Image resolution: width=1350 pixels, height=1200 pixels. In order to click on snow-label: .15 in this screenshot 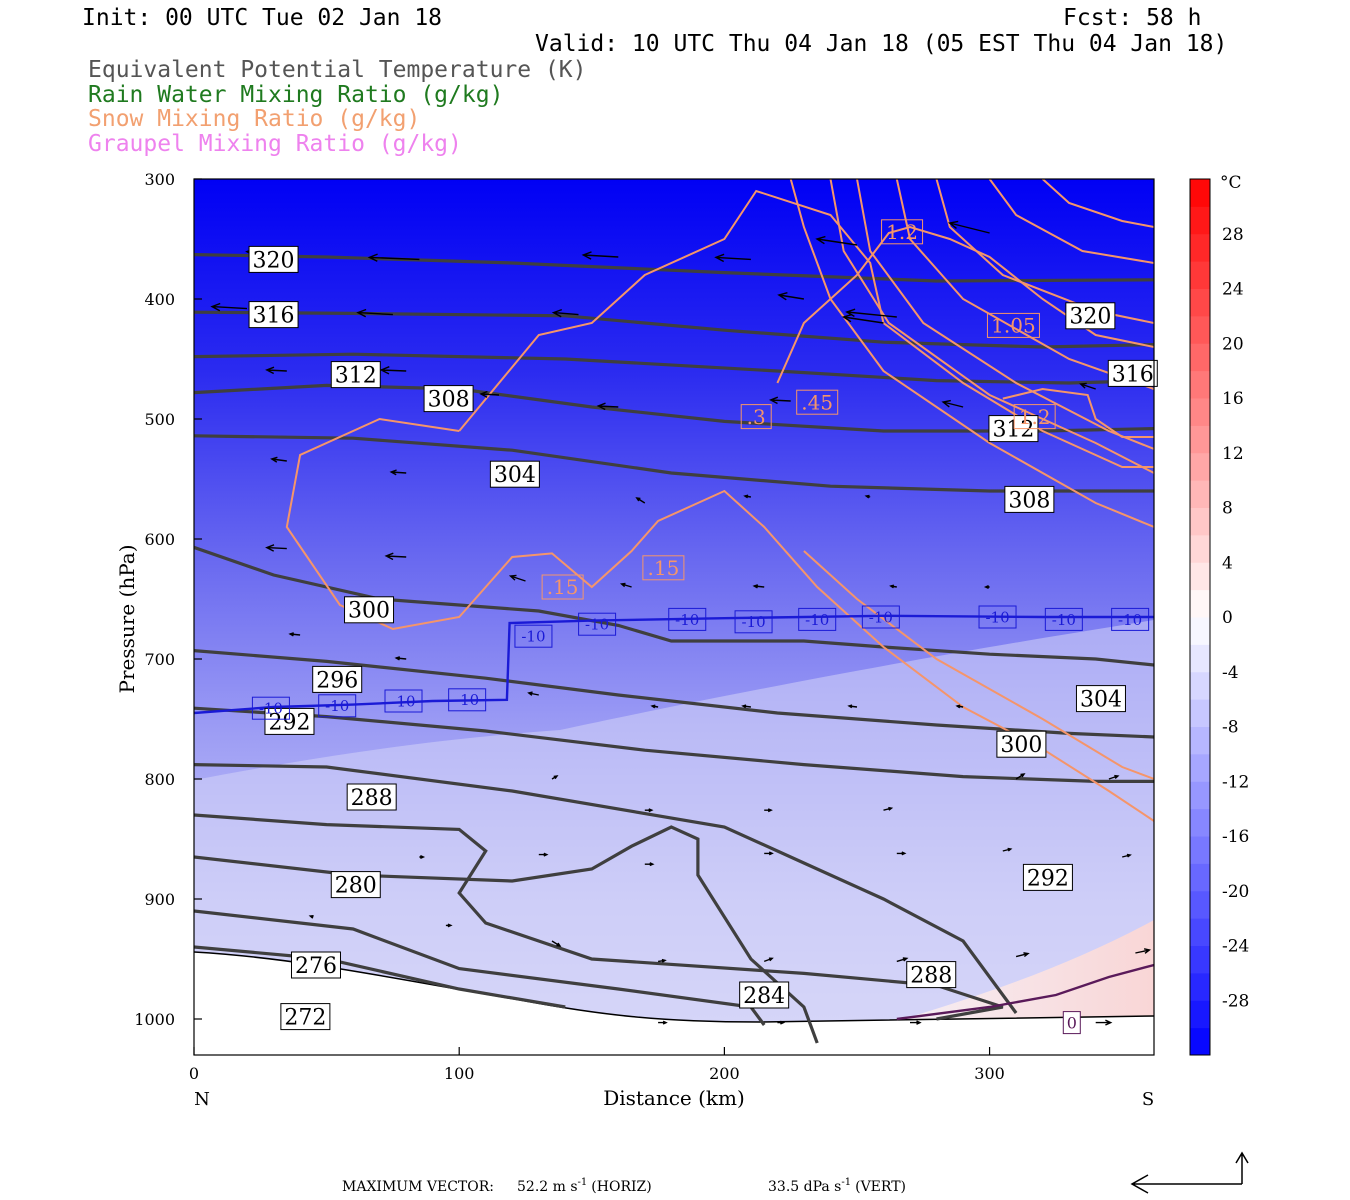, I will do `click(663, 568)`.